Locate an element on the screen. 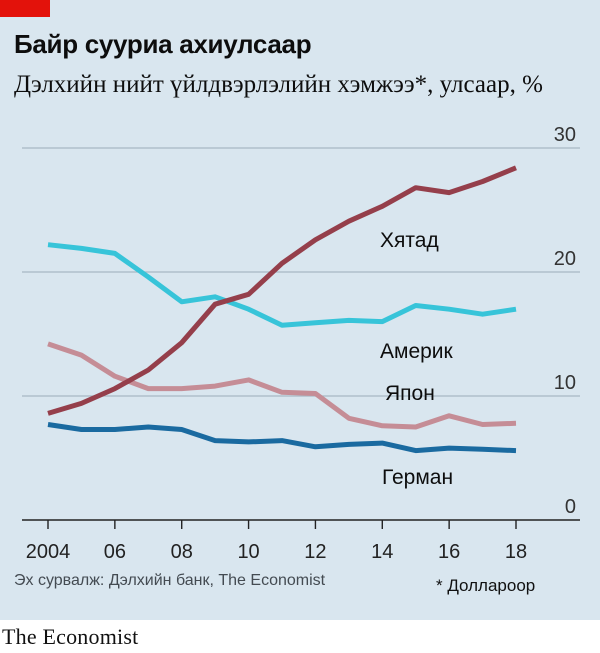  x-tick-label: 08 is located at coordinates (182, 552).